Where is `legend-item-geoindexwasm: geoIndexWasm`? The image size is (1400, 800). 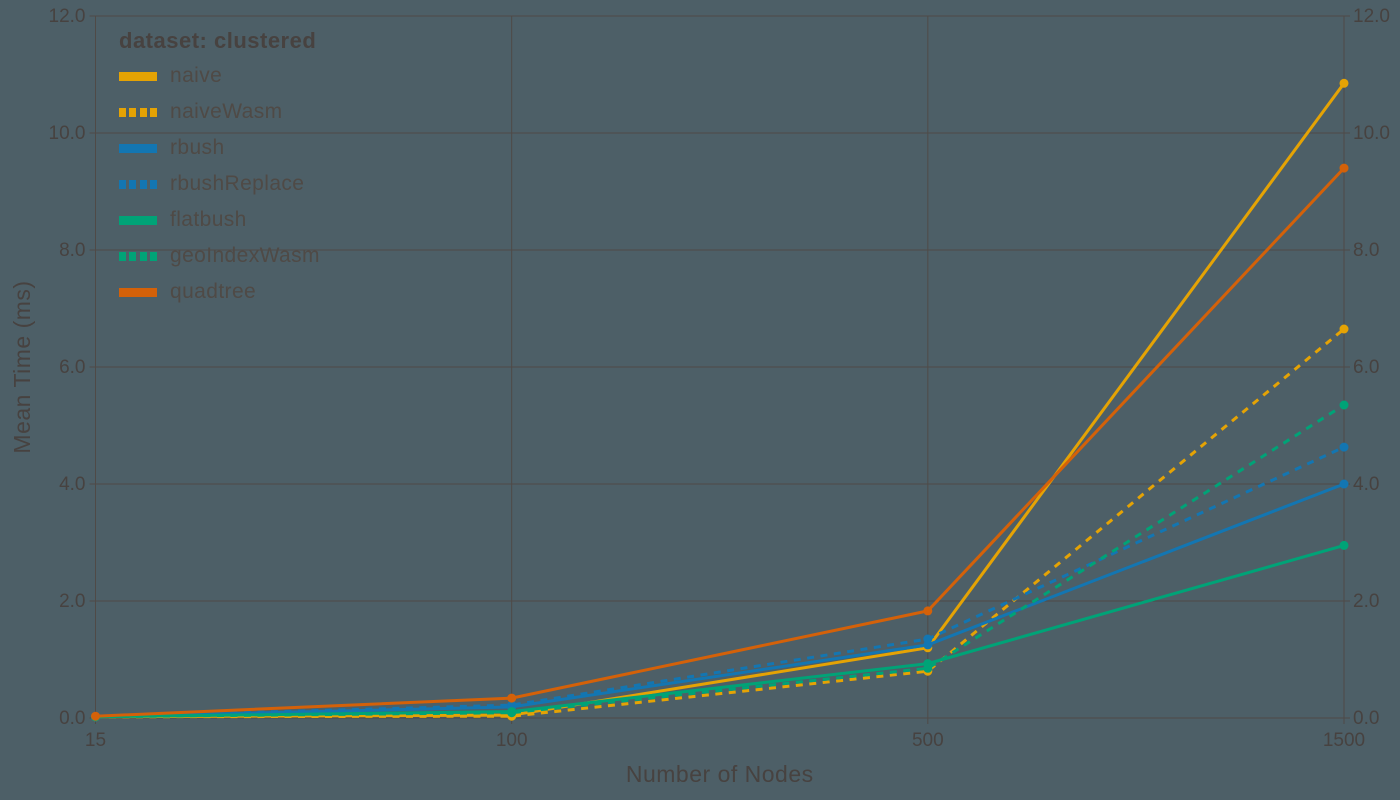 legend-item-geoindexwasm: geoIndexWasm is located at coordinates (219, 256).